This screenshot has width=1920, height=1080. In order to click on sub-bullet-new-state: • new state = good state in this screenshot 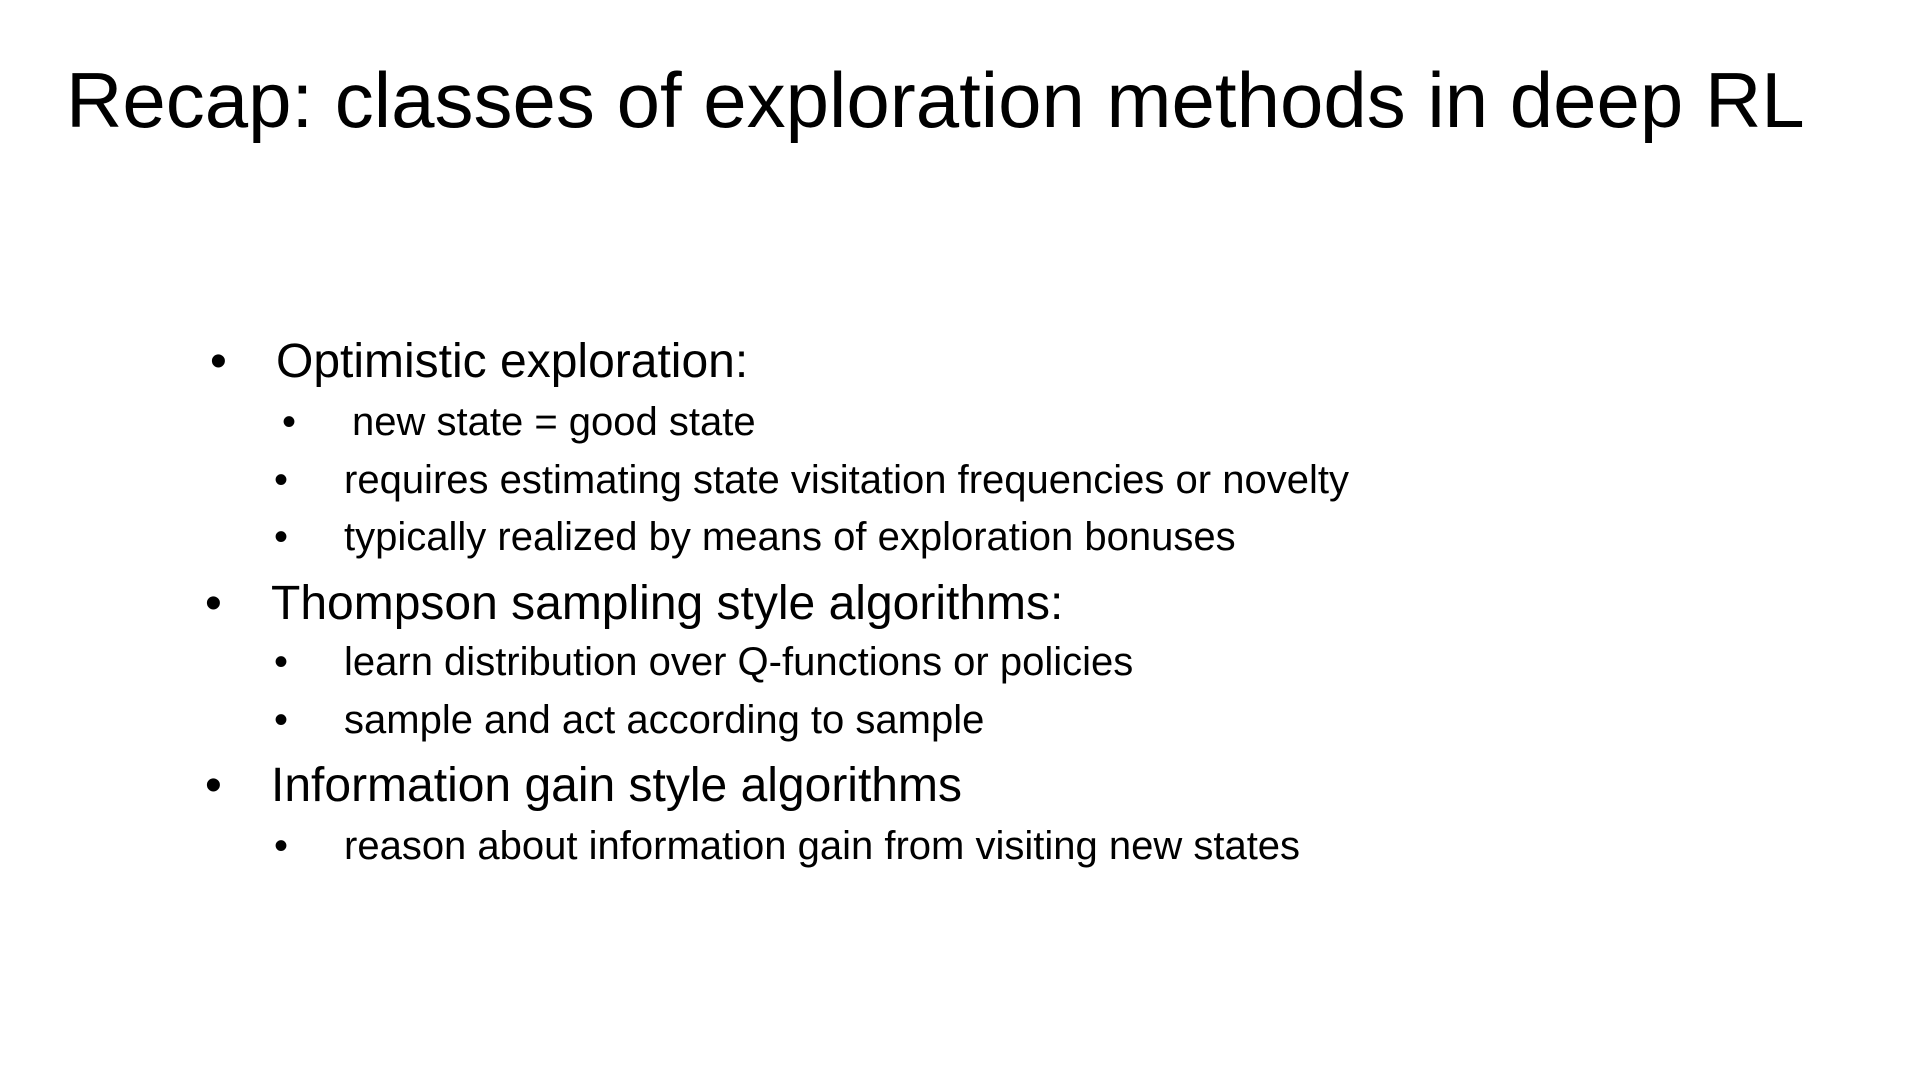, I will do `click(519, 422)`.